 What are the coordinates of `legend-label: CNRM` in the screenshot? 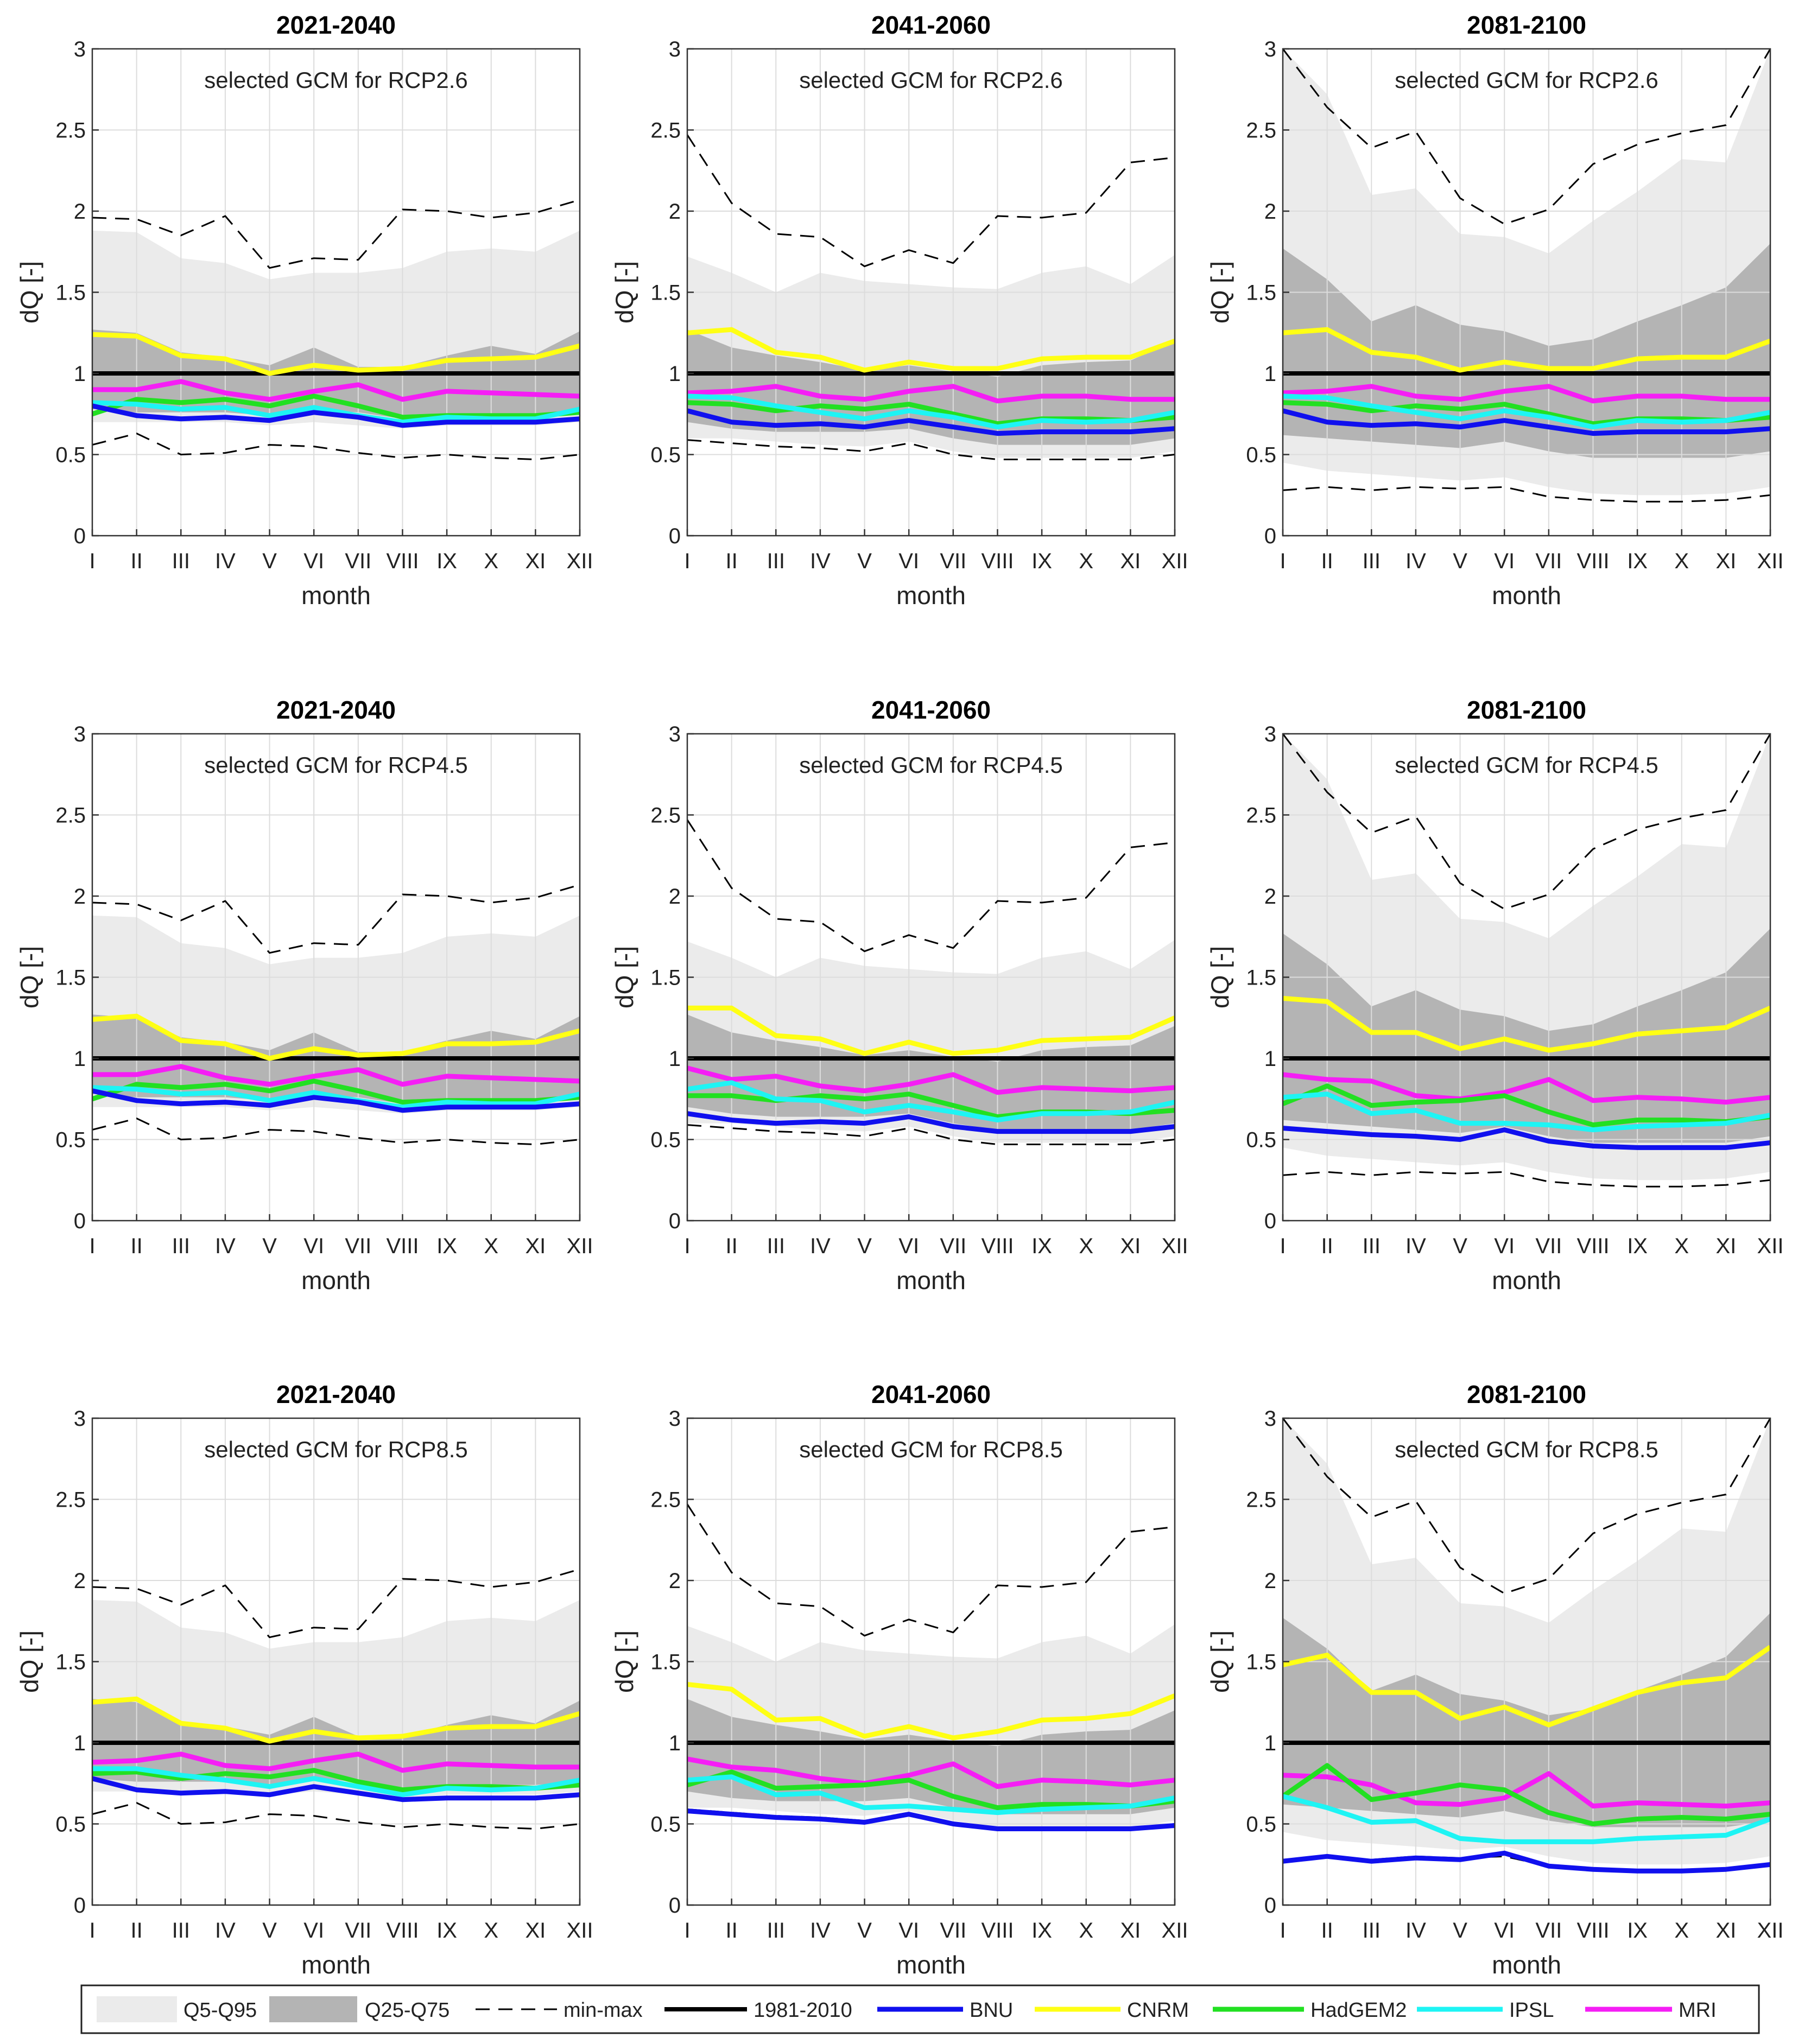 It's located at (1158, 2010).